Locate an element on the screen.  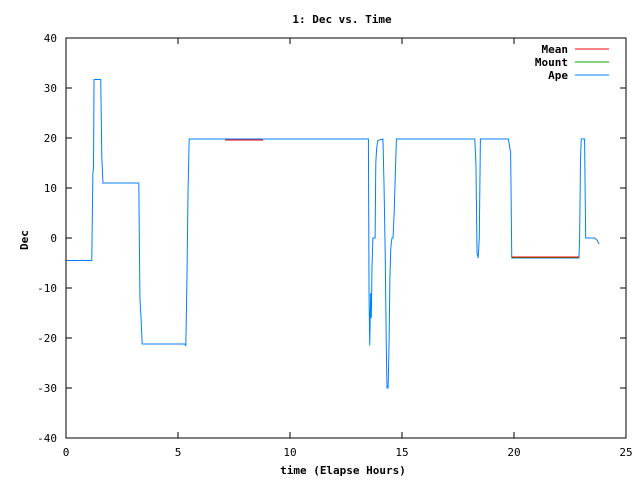
x-tick-label: 10 is located at coordinates (289, 452).